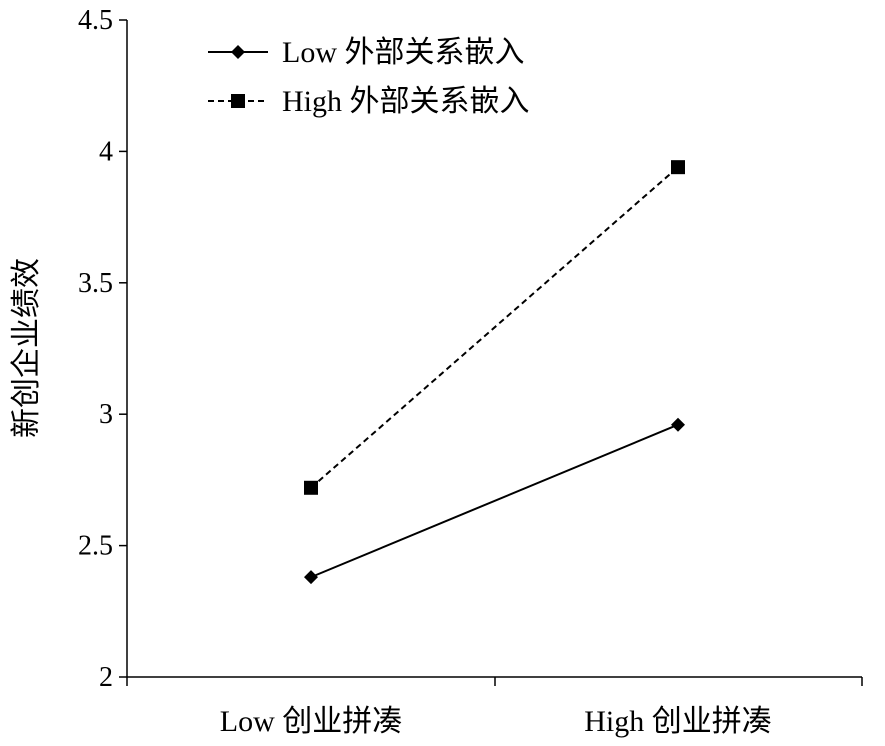 The height and width of the screenshot is (746, 885). I want to click on y-tick-label: 4.5, so click(95, 20).